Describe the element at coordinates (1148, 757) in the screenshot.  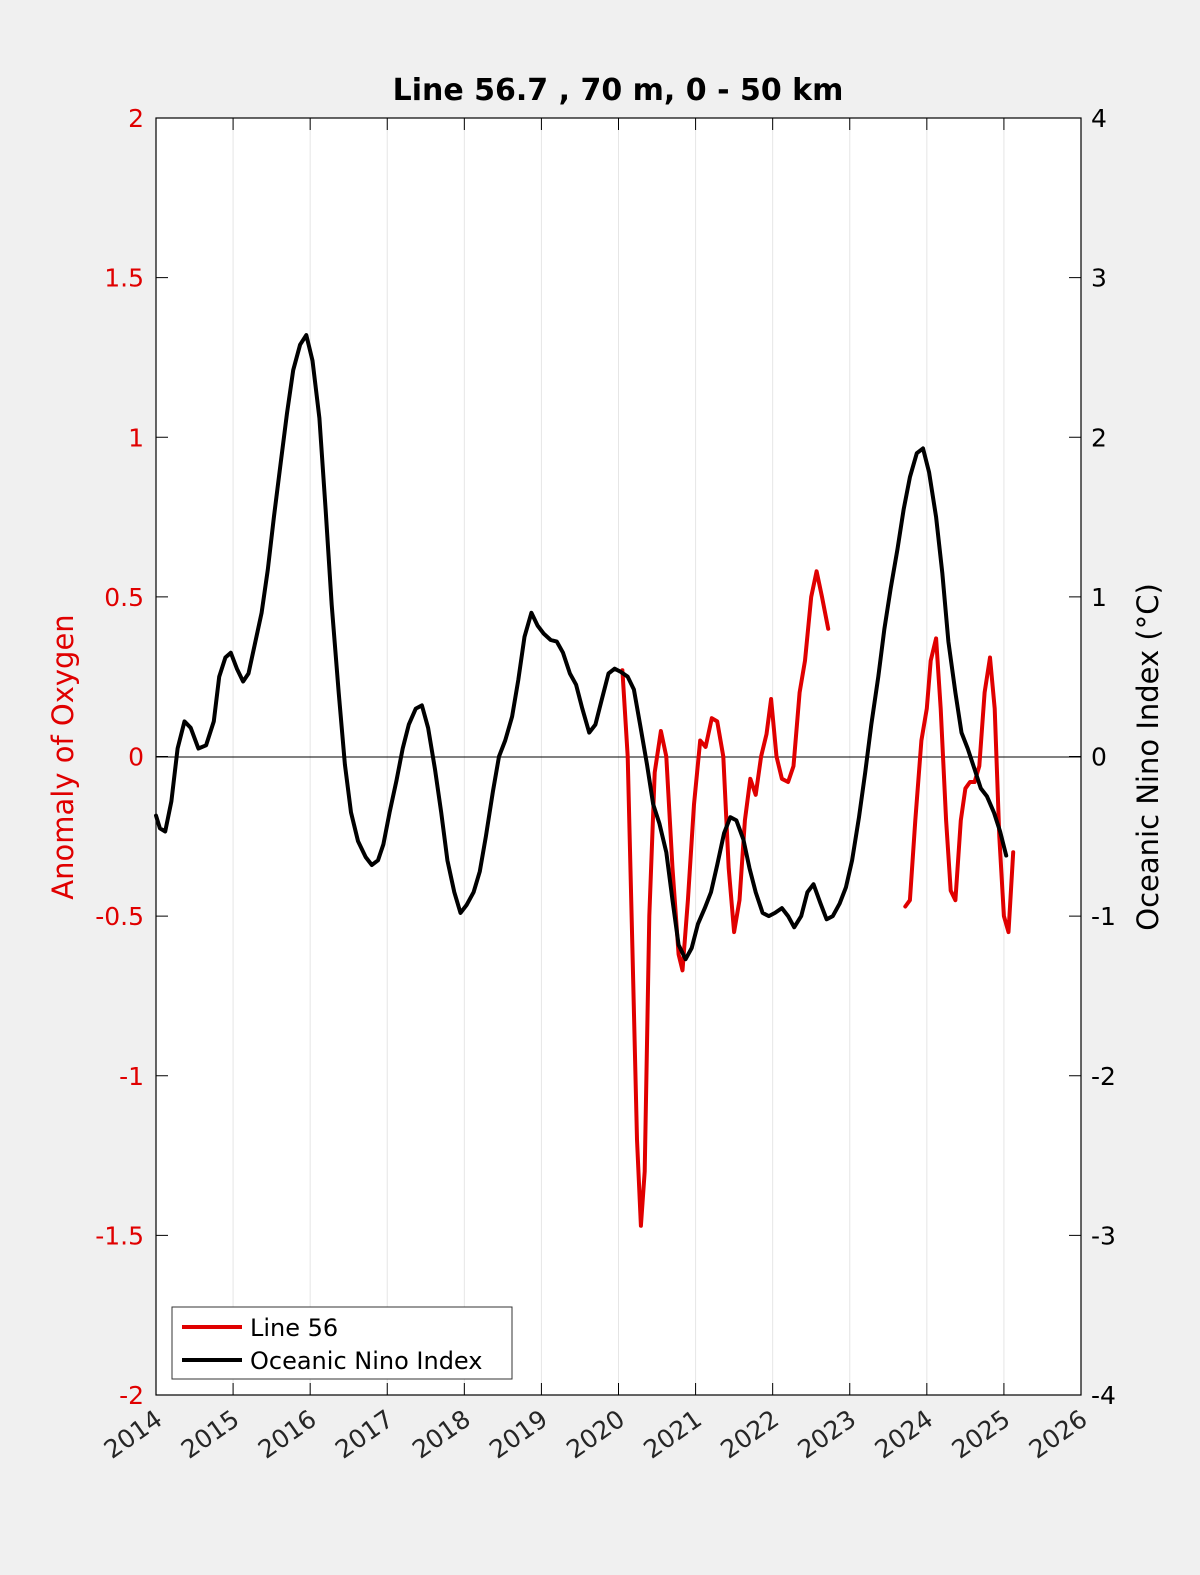
I see `y-axis-right-label: Oceanic Nino Index (°C)` at that location.